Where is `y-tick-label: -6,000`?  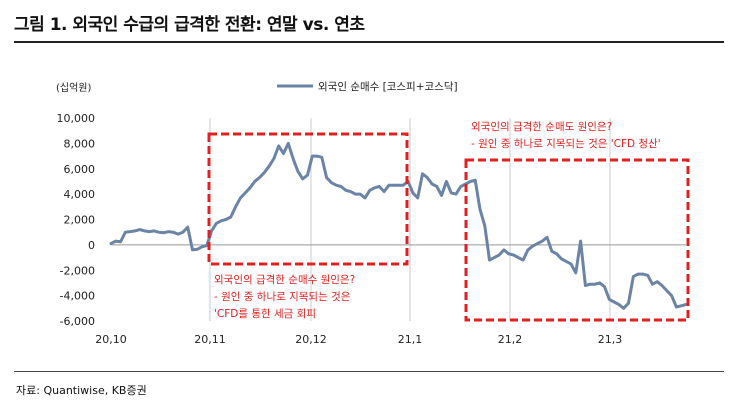 y-tick-label: -6,000 is located at coordinates (77, 321).